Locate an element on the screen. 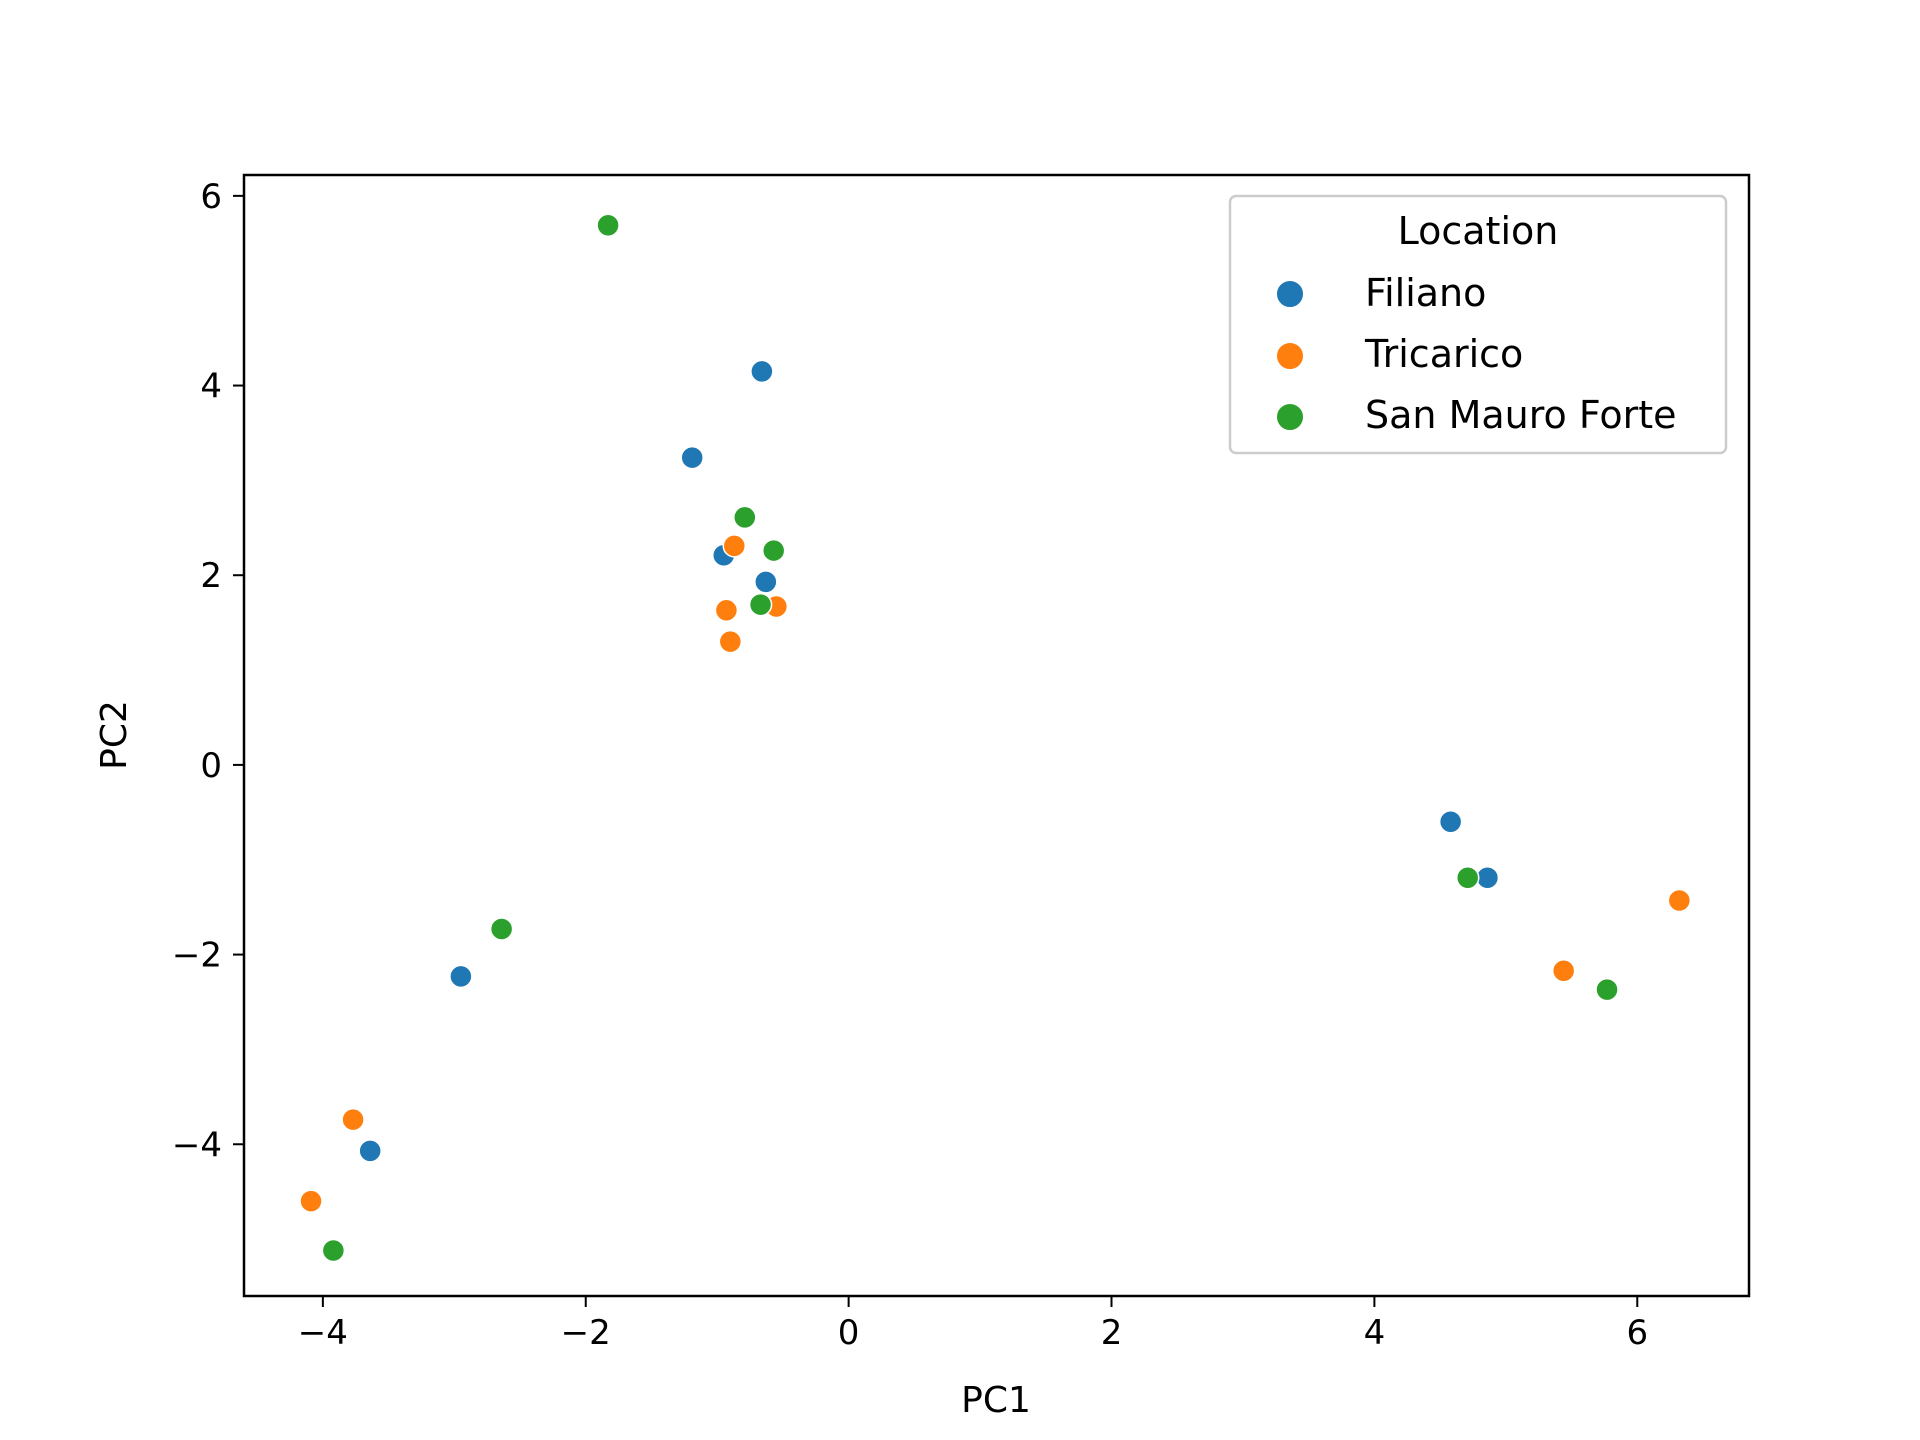 The height and width of the screenshot is (1440, 1920). legend-label-tricarico: Tricarico is located at coordinates (1443, 354).